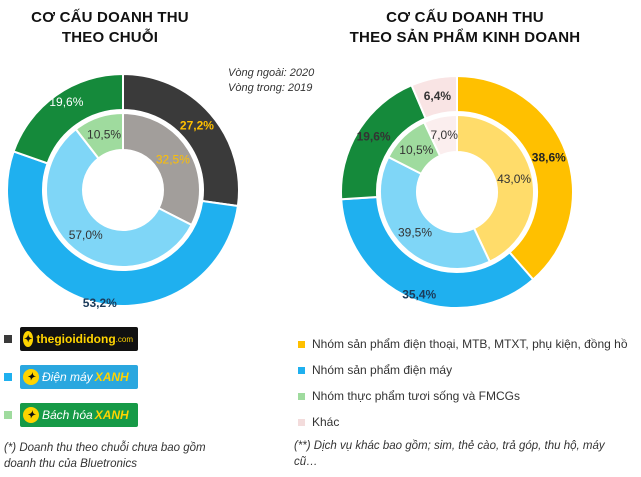  I want to click on bhx-brand-text-a: Bách hóa, so click(67, 415).